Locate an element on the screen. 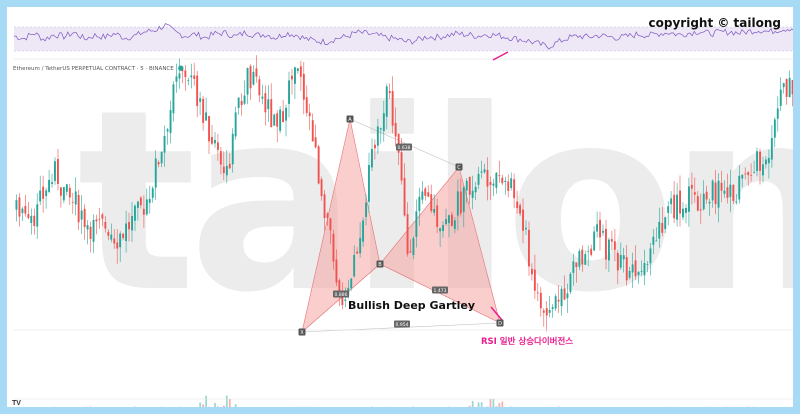 The height and width of the screenshot is (414, 800). pattern-xb-line is located at coordinates (341, 298).